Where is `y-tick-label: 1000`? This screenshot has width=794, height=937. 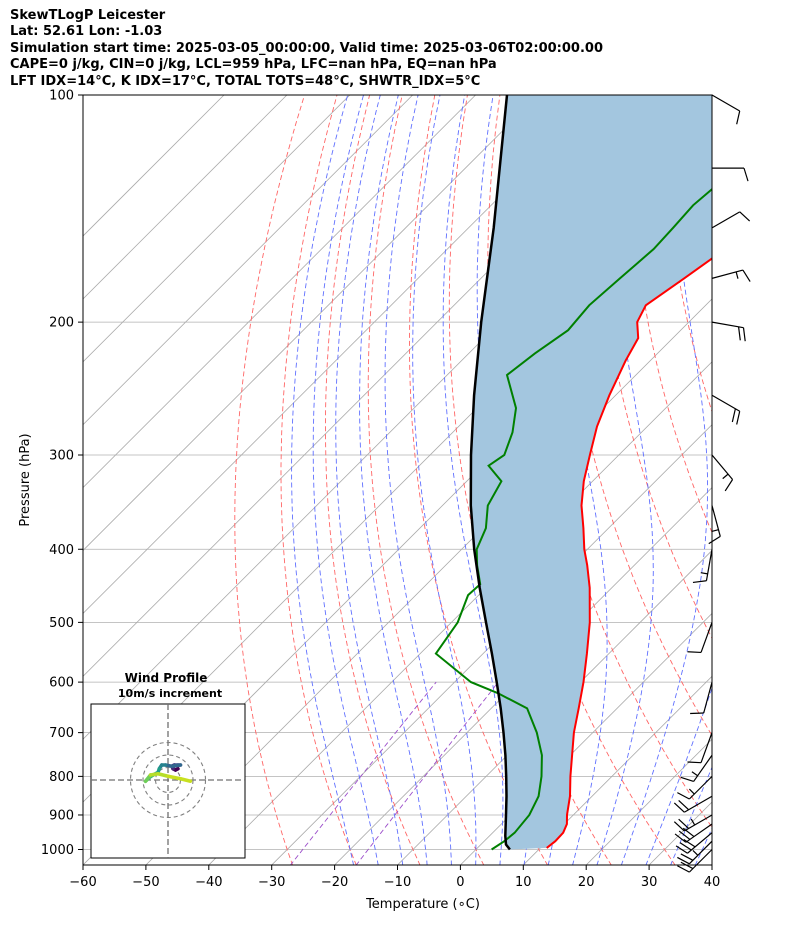
y-tick-label: 1000 is located at coordinates (57, 850).